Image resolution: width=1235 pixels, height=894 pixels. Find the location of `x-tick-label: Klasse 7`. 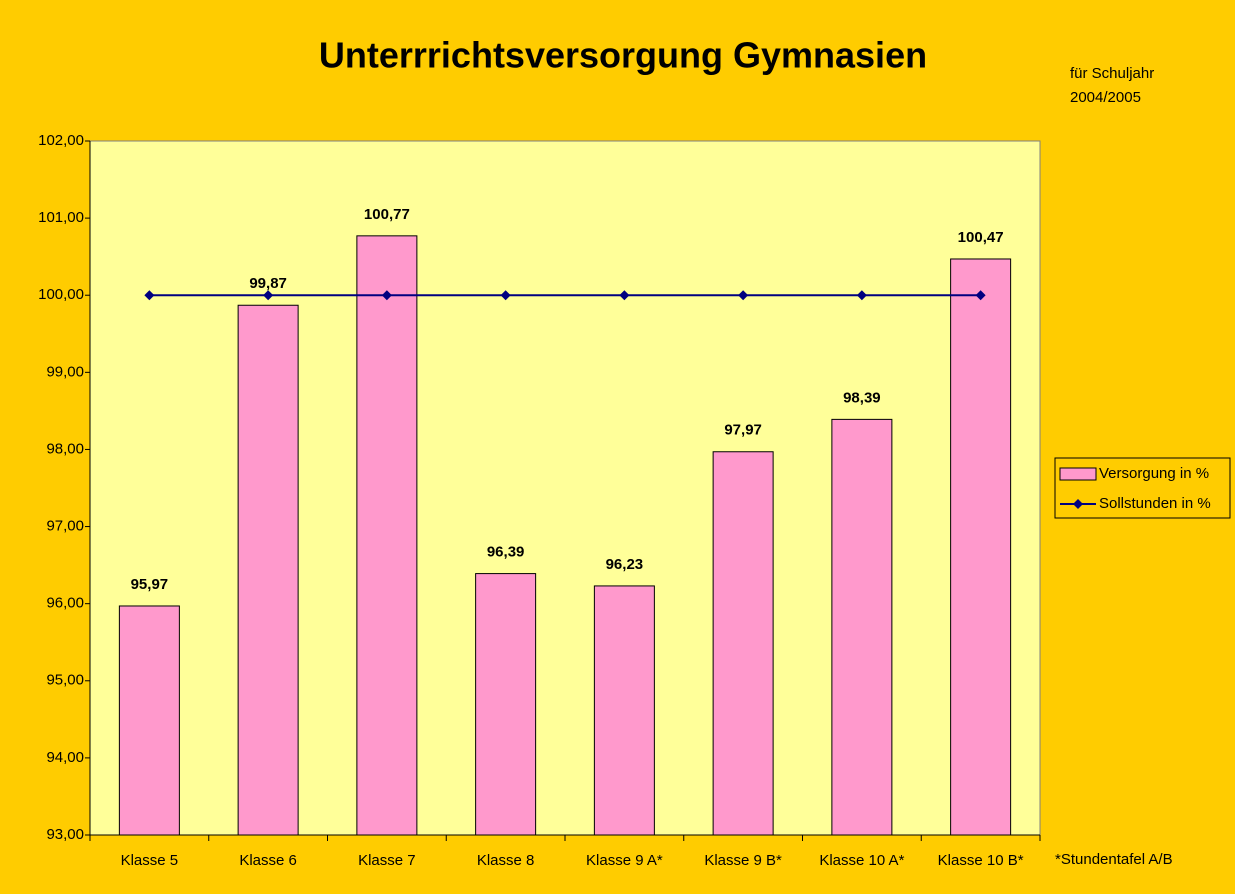

x-tick-label: Klasse 7 is located at coordinates (387, 860).